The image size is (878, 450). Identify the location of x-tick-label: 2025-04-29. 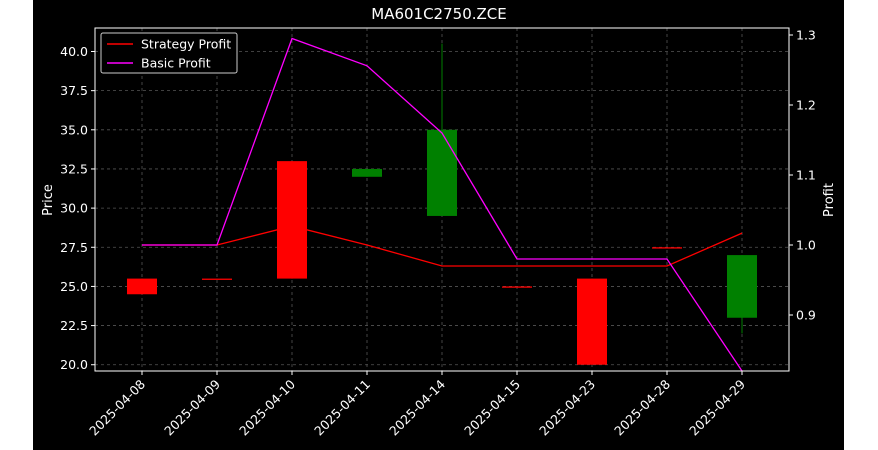
(717, 407).